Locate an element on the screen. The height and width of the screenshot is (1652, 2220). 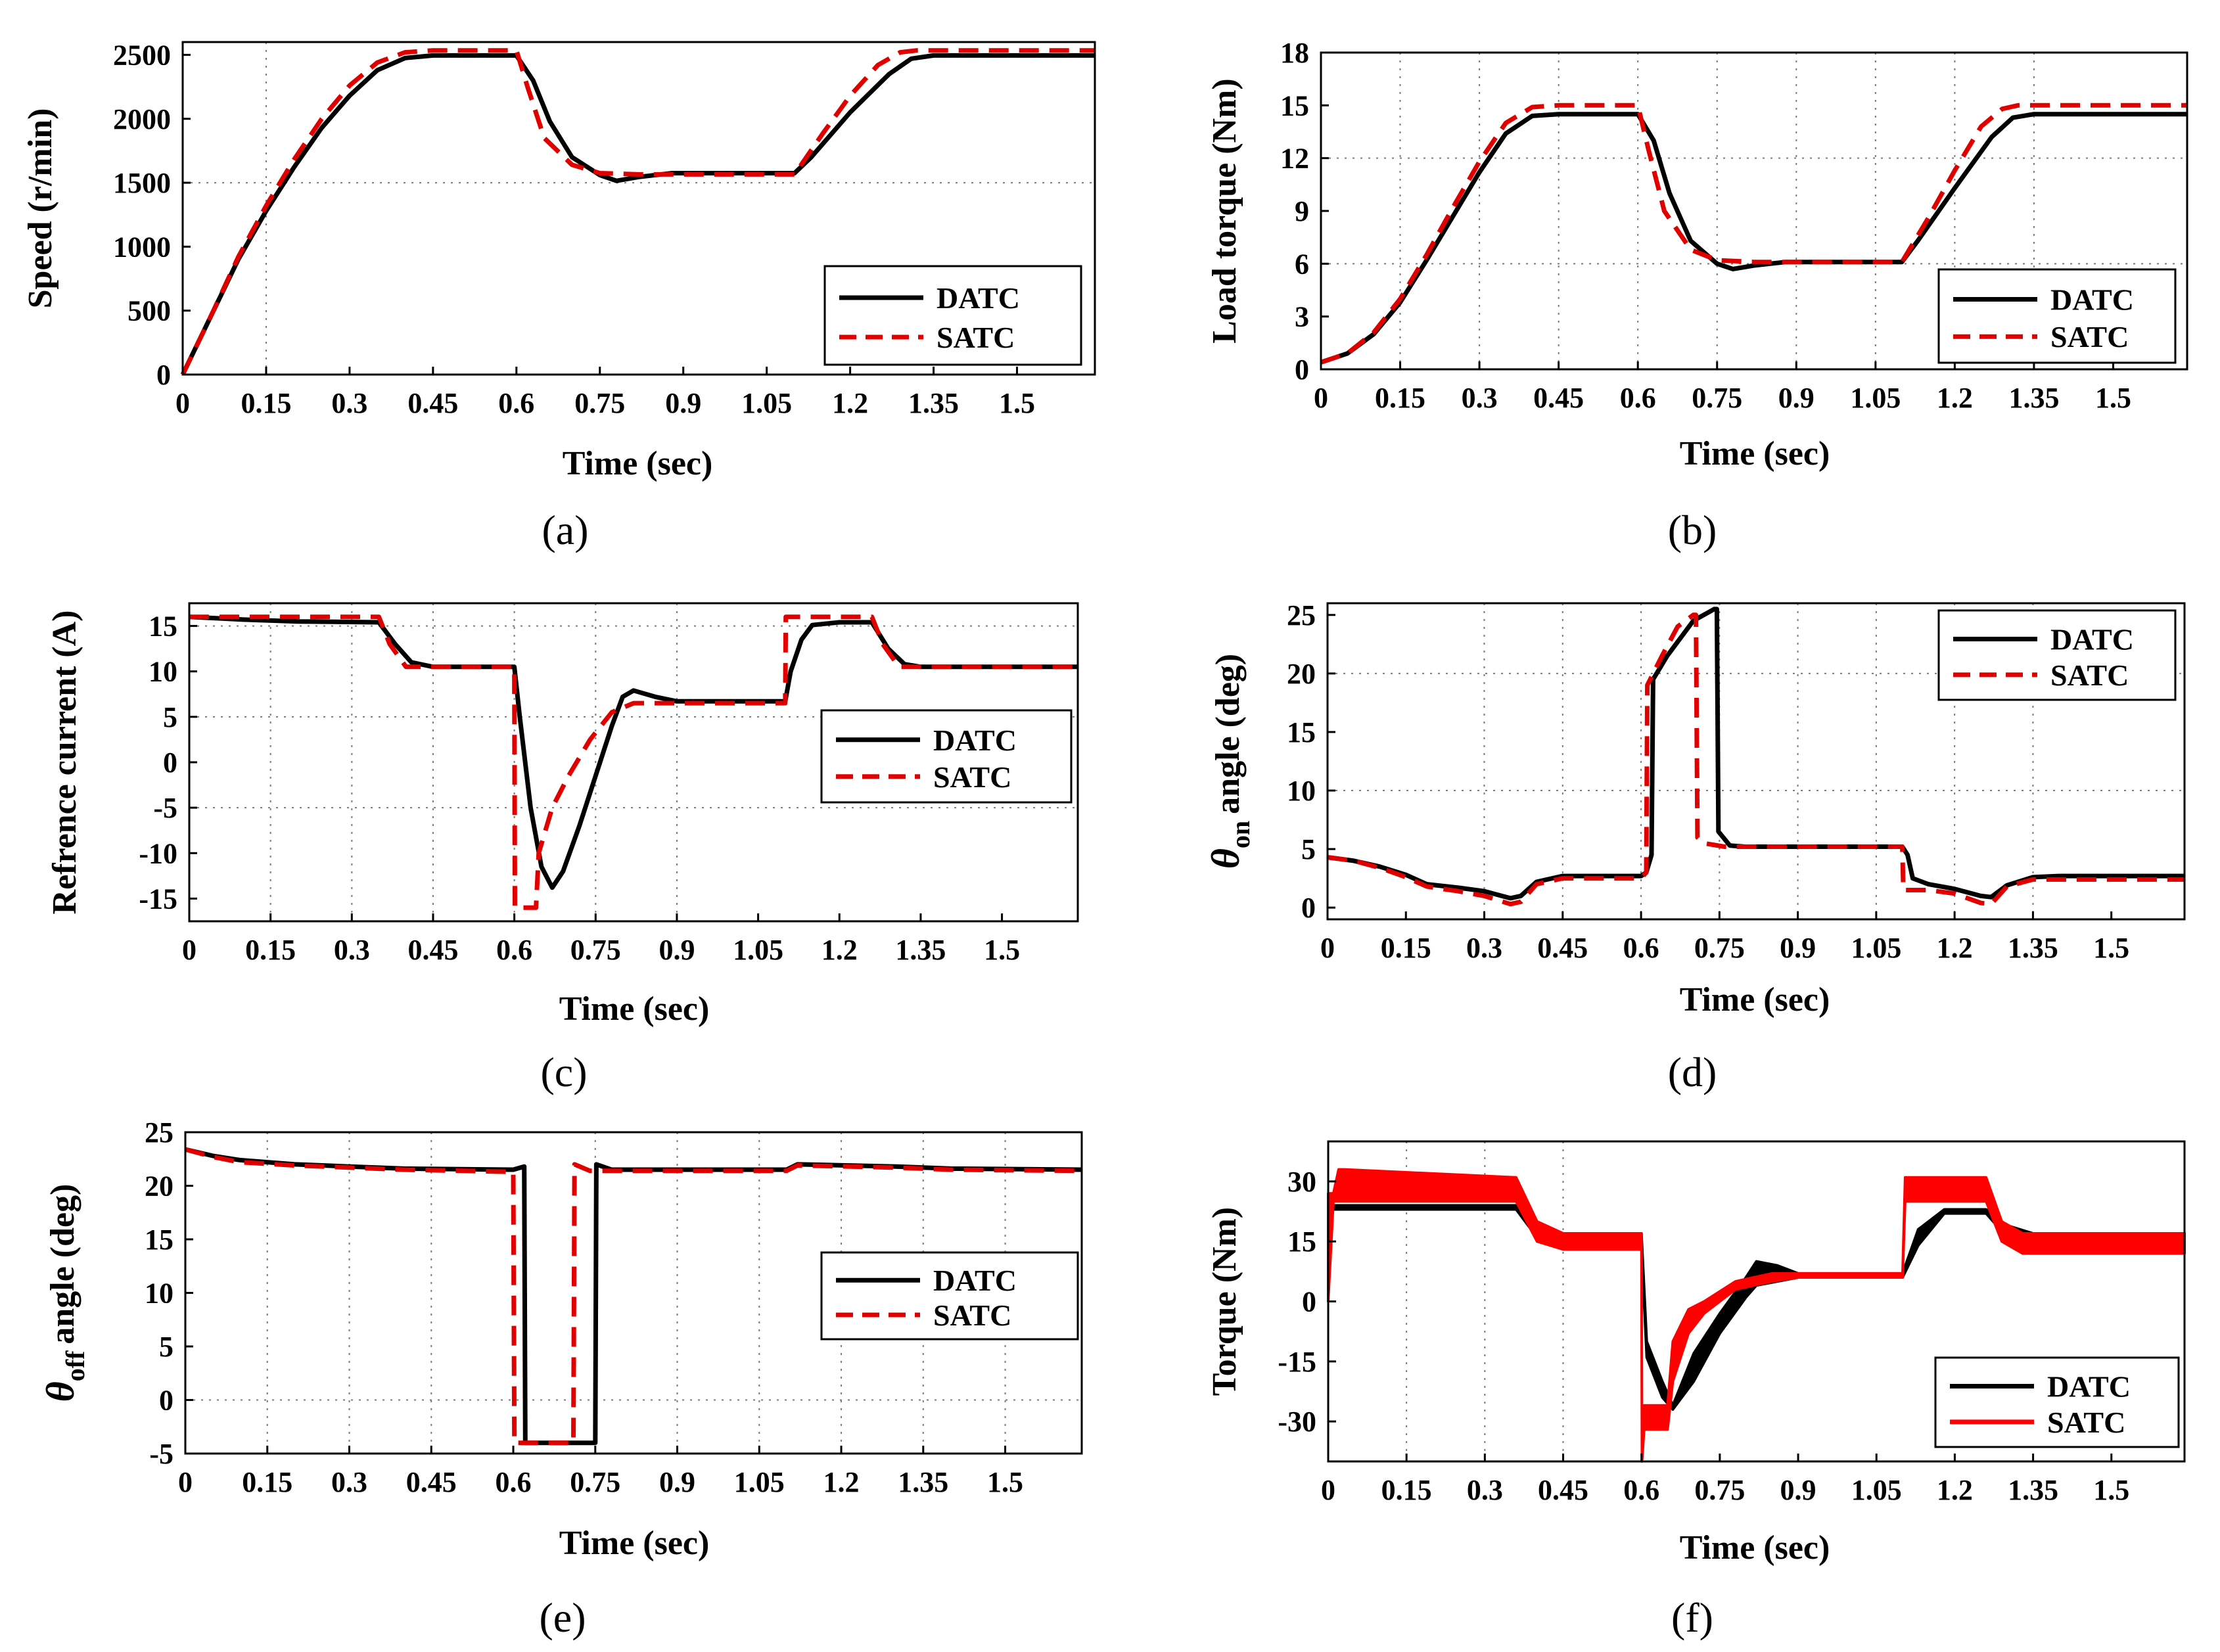
y-axis-label: Speed (r/min) is located at coordinates (40, 208).